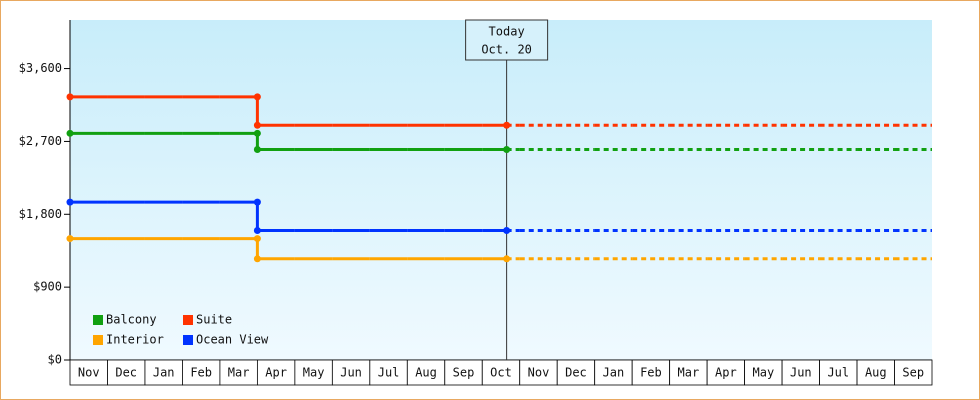 This screenshot has width=980, height=400. What do you see at coordinates (40, 68) in the screenshot?
I see `y-tick-label: $3,600` at bounding box center [40, 68].